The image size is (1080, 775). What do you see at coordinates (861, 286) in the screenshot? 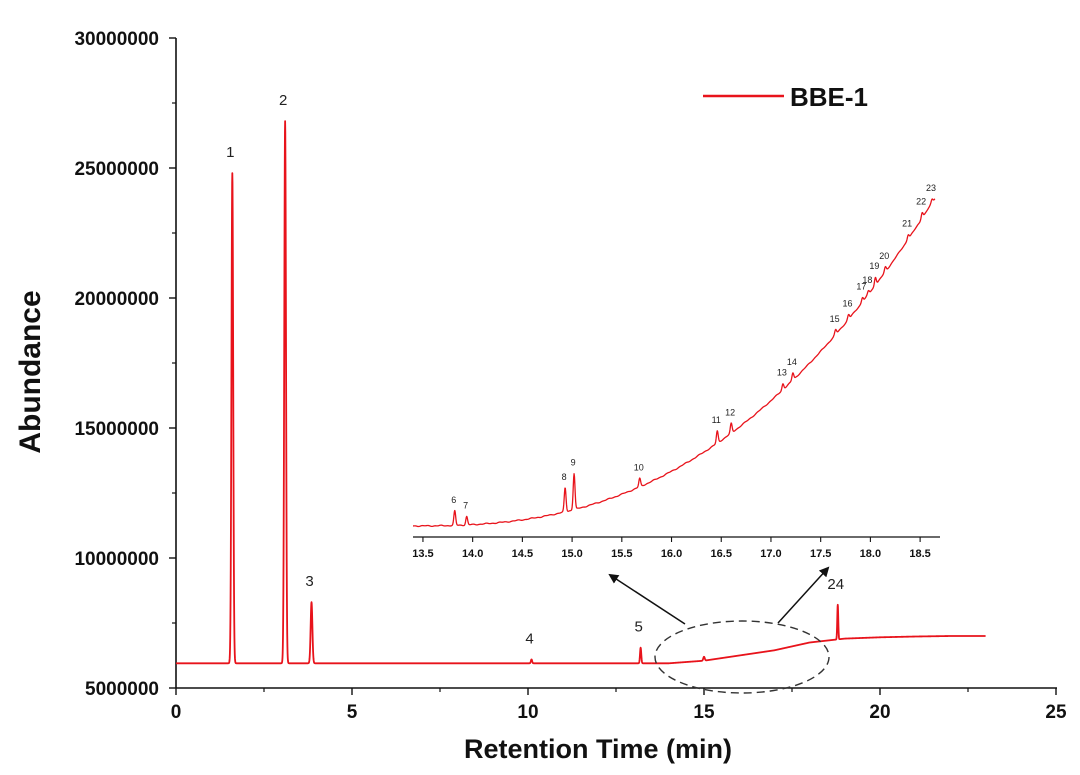
I see `inset-peak-label: 17` at bounding box center [861, 286].